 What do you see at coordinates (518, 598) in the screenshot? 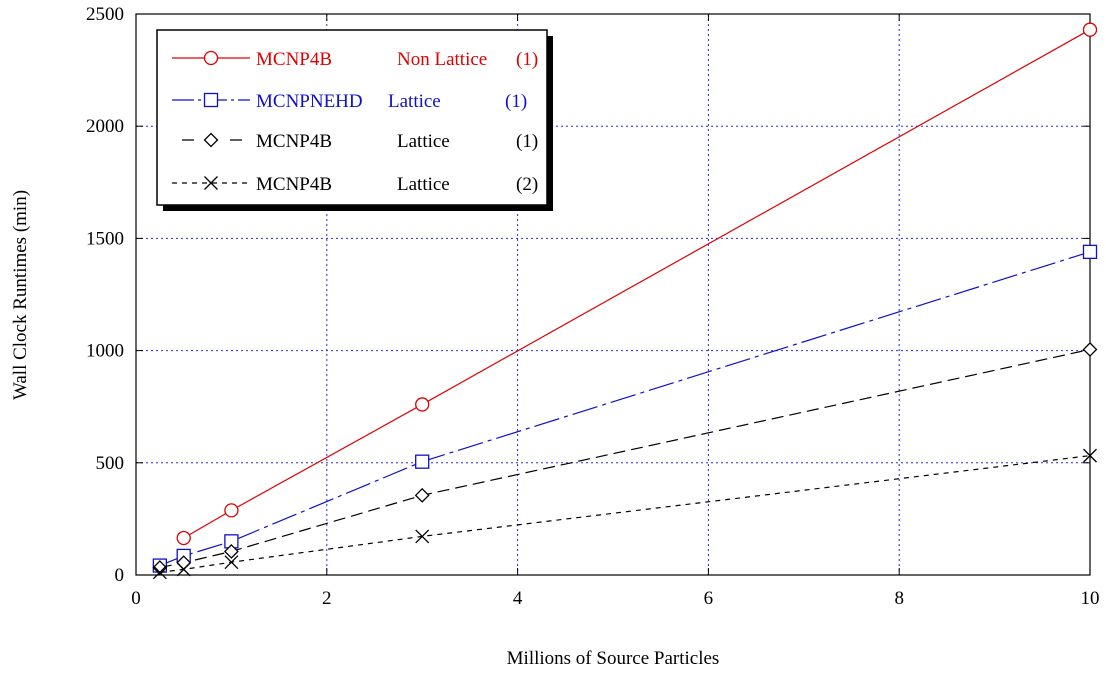
I see `x-tick-label: 4` at bounding box center [518, 598].